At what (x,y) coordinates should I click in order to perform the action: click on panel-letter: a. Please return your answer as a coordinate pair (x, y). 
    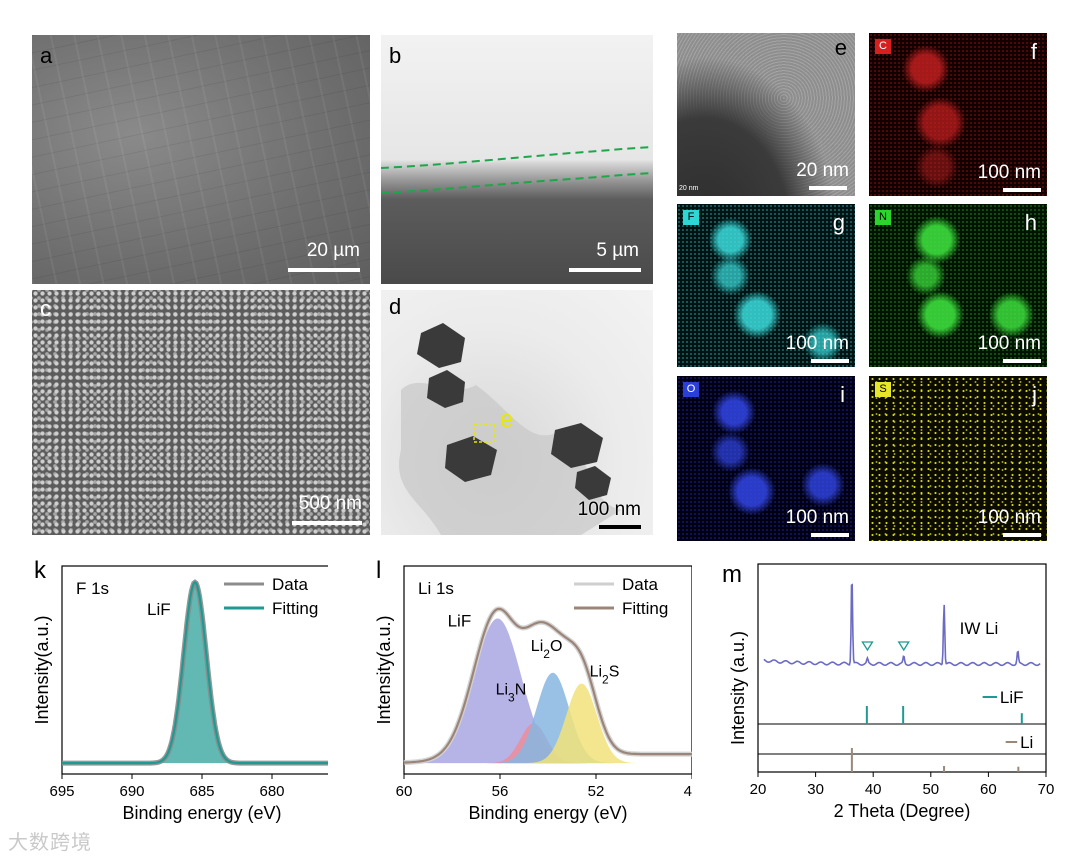
    Looking at the image, I should click on (46, 55).